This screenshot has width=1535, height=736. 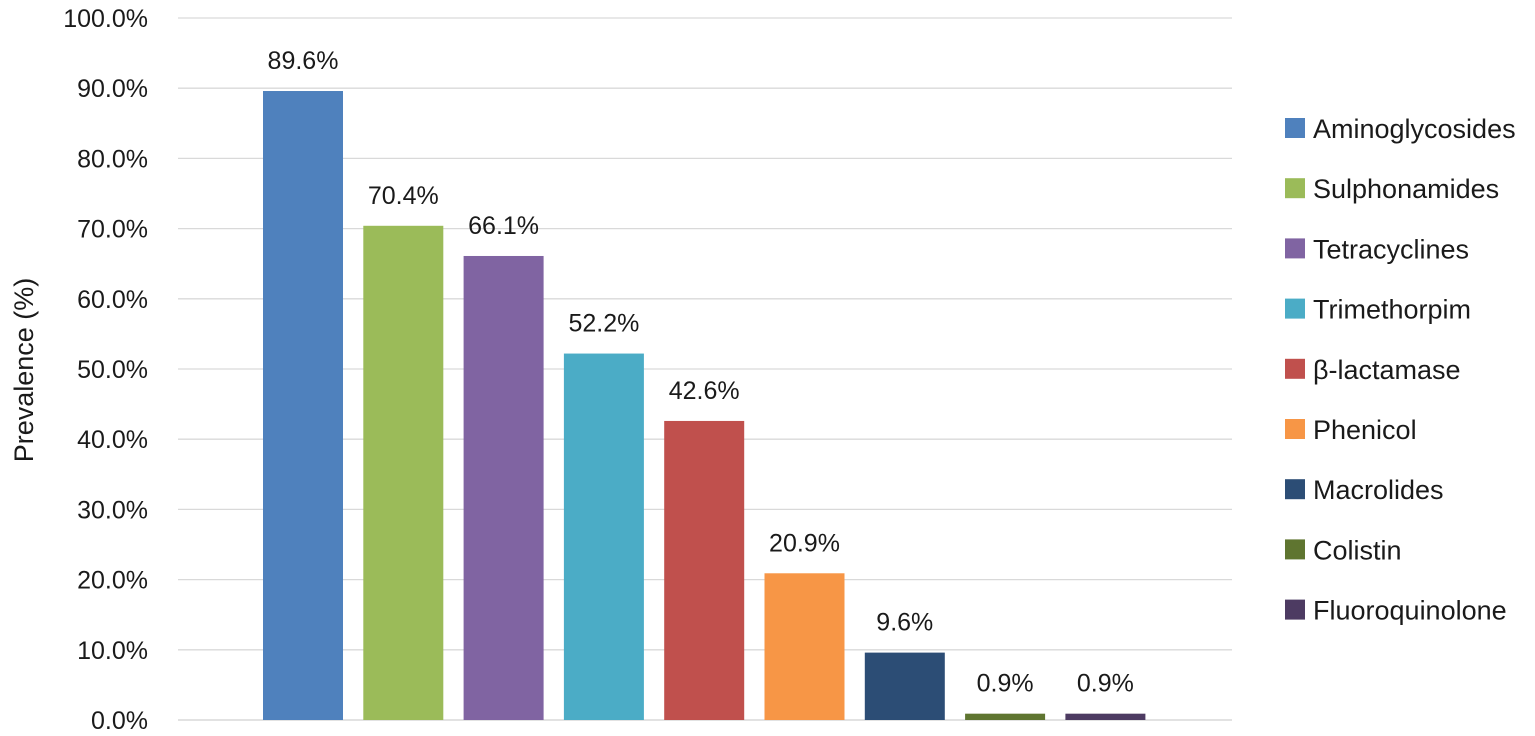 I want to click on y-tick-label: 80.0%, so click(x=112, y=159).